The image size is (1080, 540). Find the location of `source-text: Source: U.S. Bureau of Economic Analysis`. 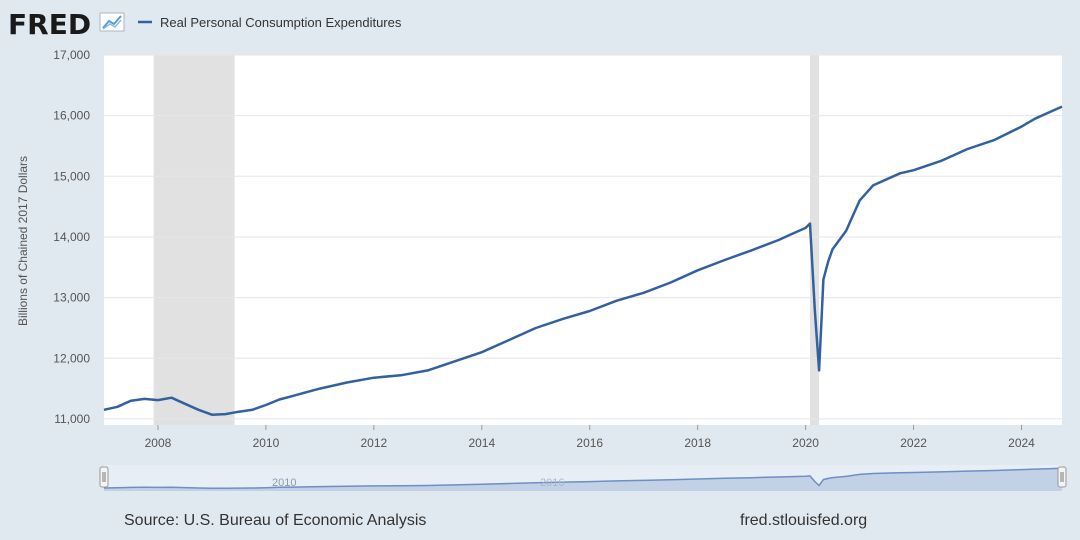

source-text: Source: U.S. Bureau of Economic Analysis is located at coordinates (275, 520).